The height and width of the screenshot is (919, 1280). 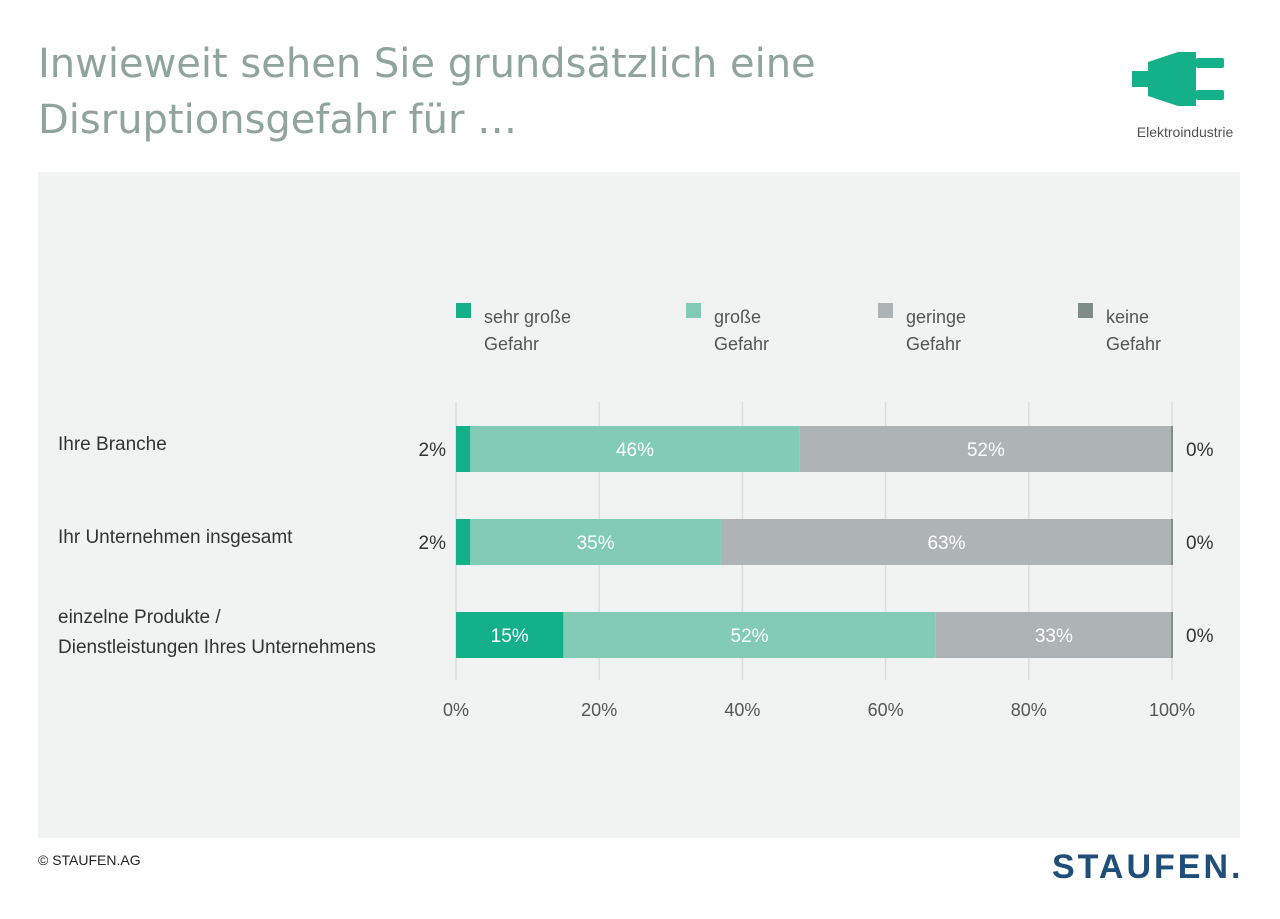 What do you see at coordinates (1029, 710) in the screenshot?
I see `x-tick-label: 80%` at bounding box center [1029, 710].